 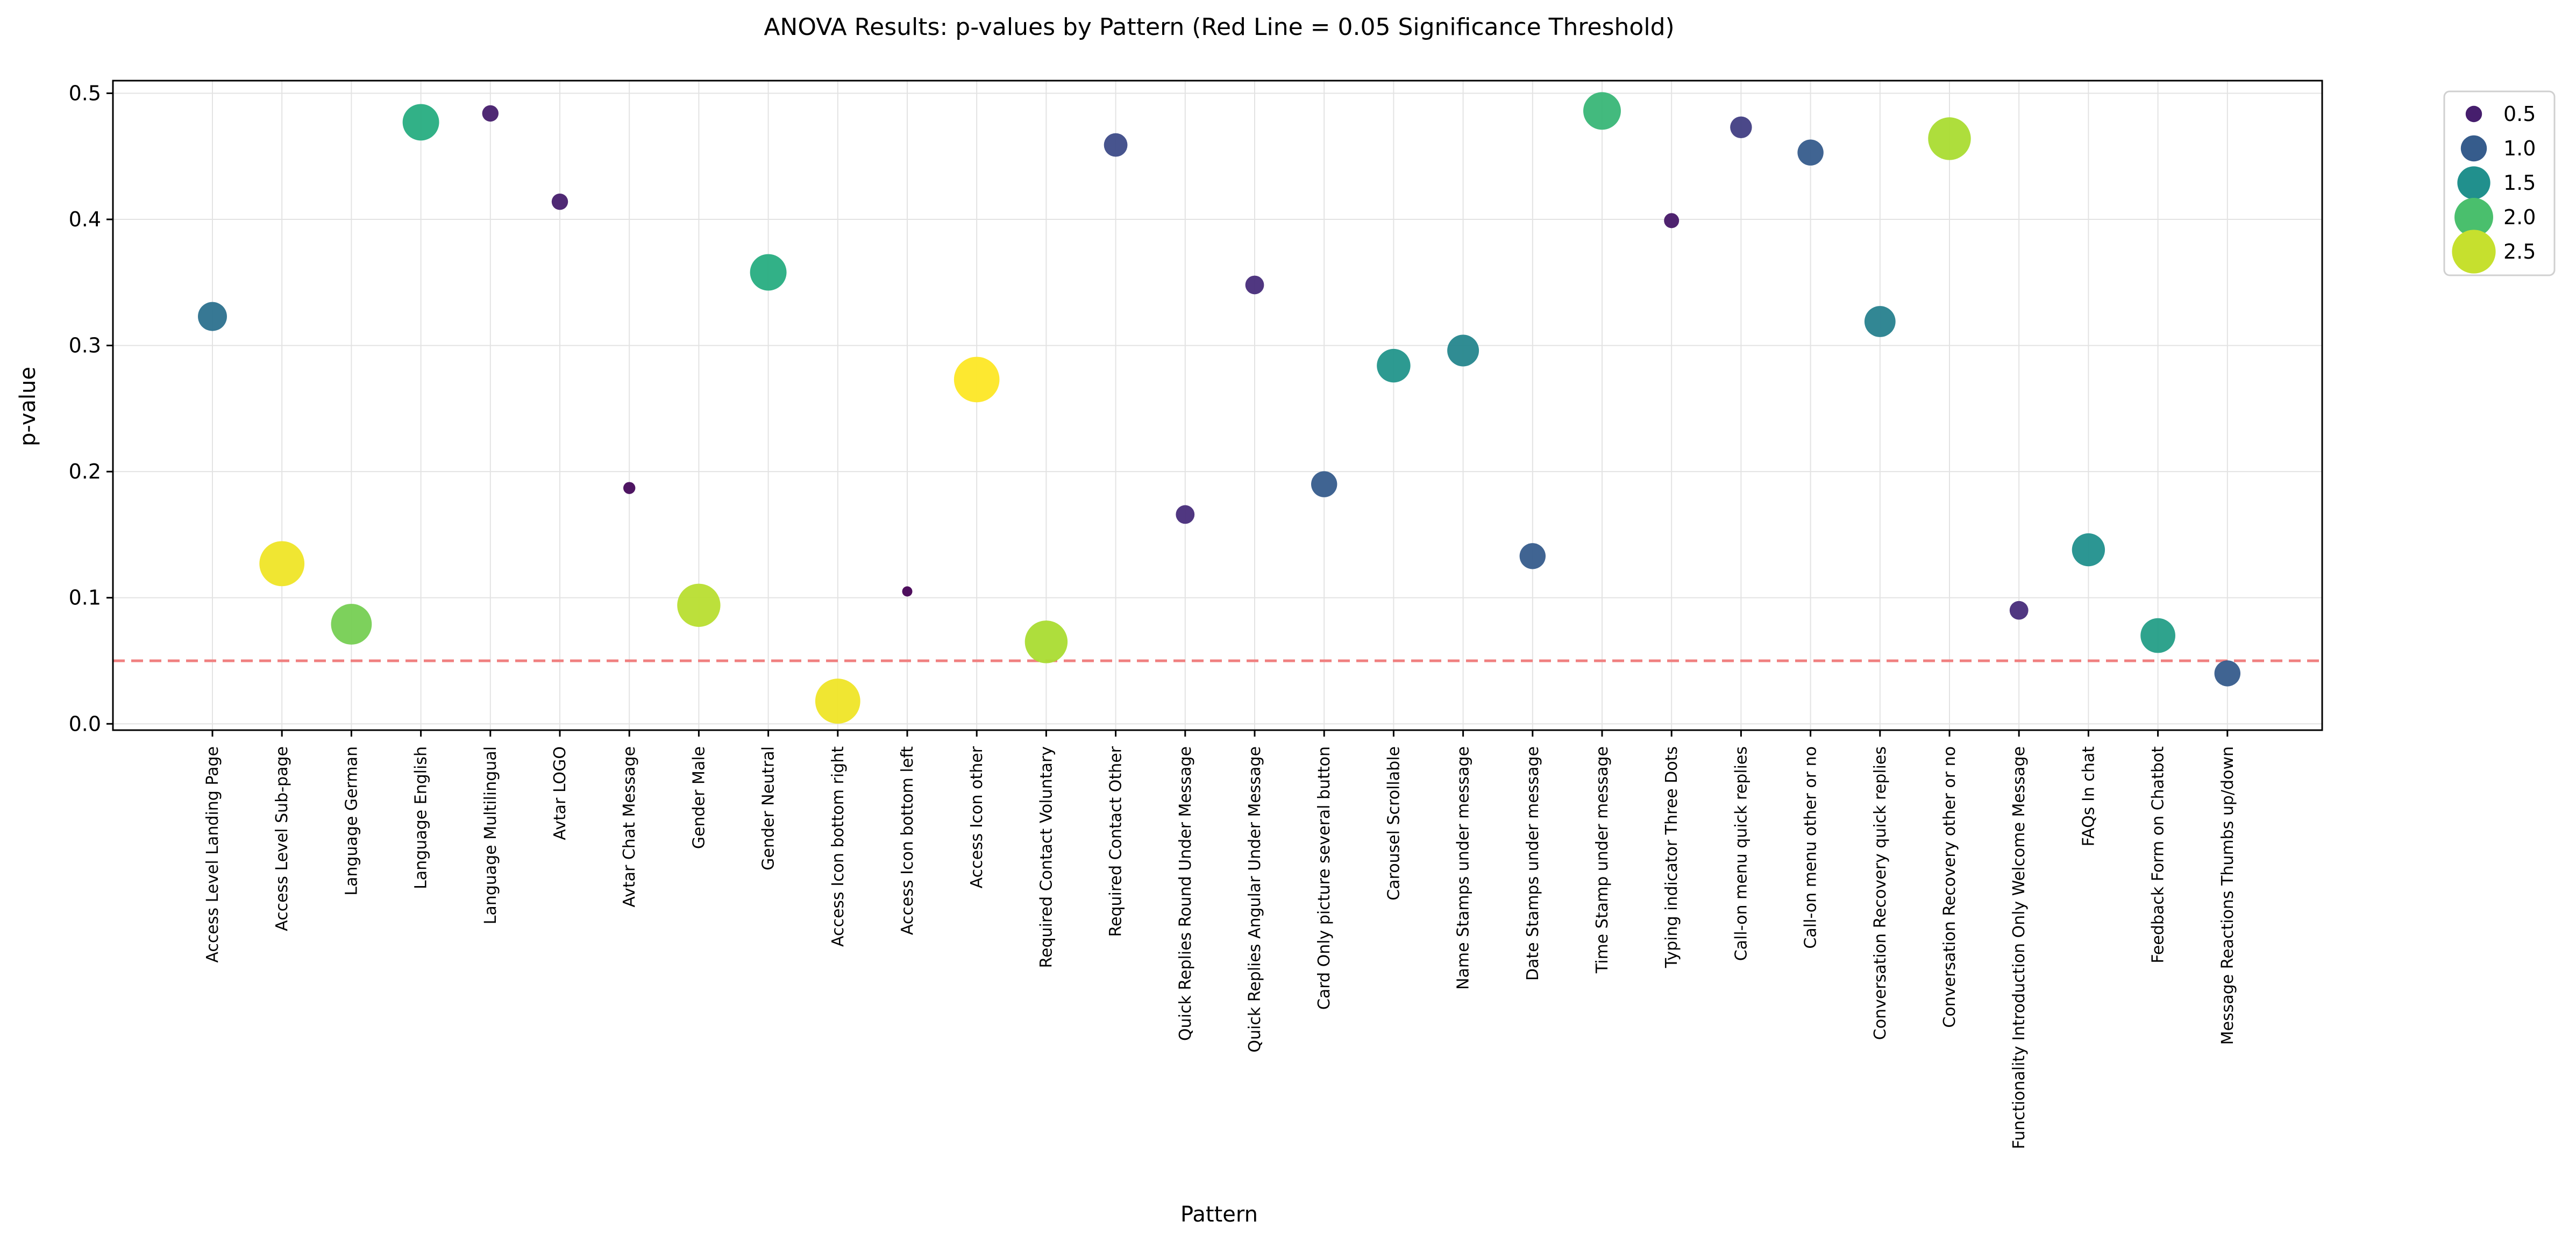 What do you see at coordinates (85, 598) in the screenshot?
I see `y-tick-label: 0.1` at bounding box center [85, 598].